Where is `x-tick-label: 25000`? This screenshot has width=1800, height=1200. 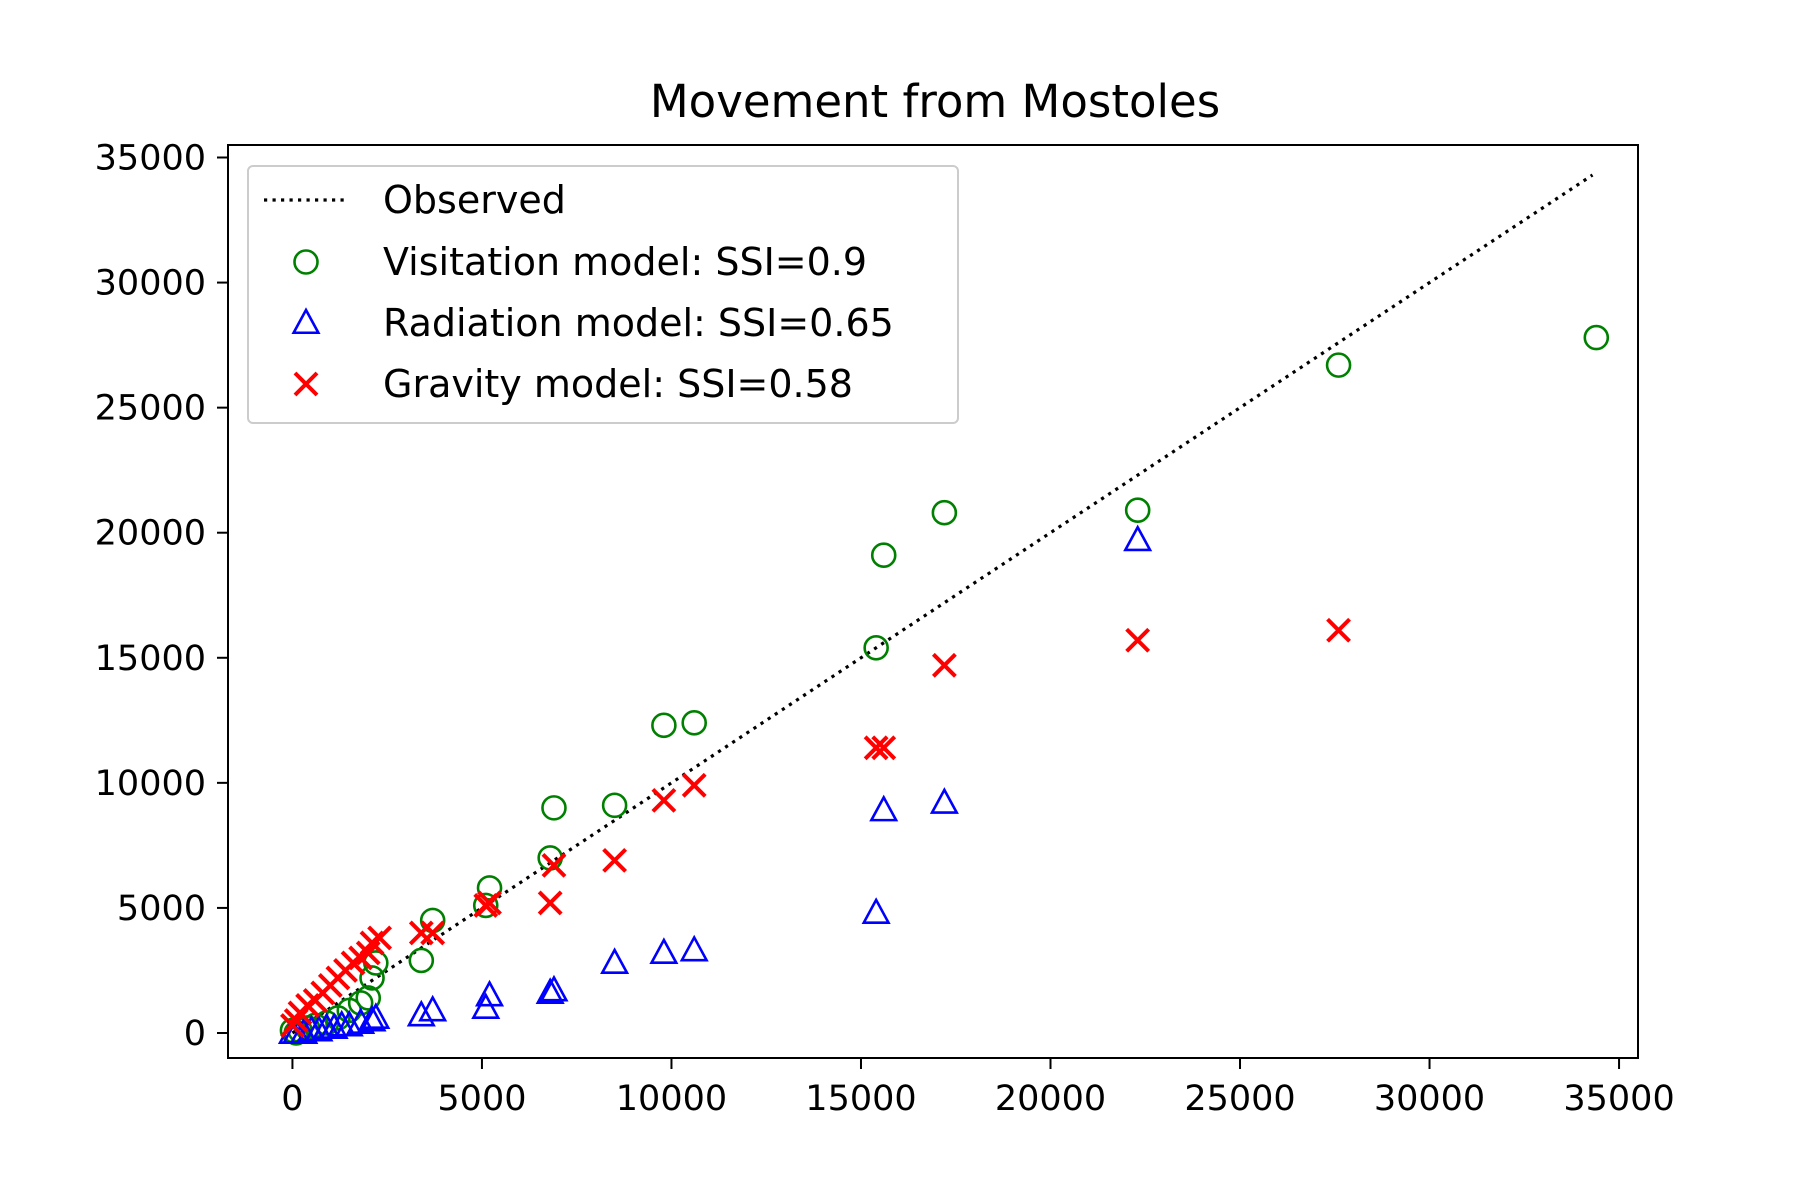
x-tick-label: 25000 is located at coordinates (1239, 1099).